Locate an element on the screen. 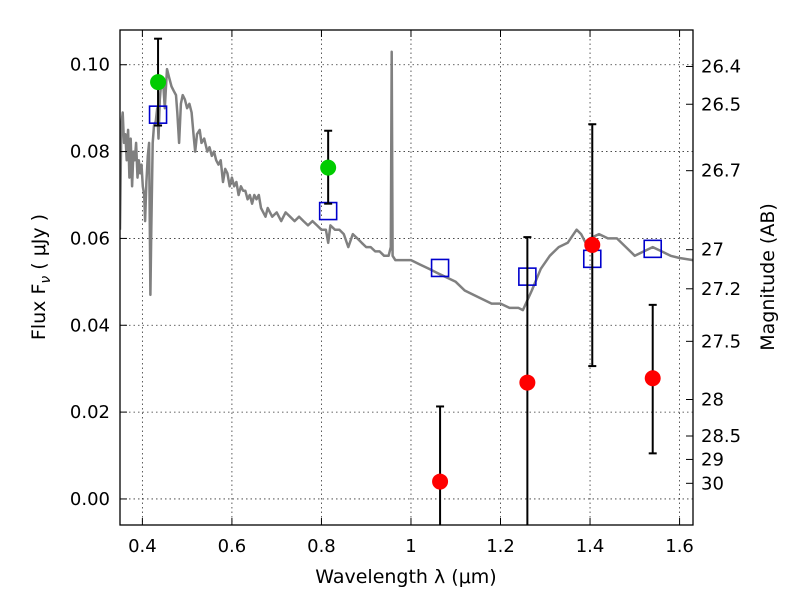 The height and width of the screenshot is (600, 800). x-tick-label: 0.8 is located at coordinates (321, 546).